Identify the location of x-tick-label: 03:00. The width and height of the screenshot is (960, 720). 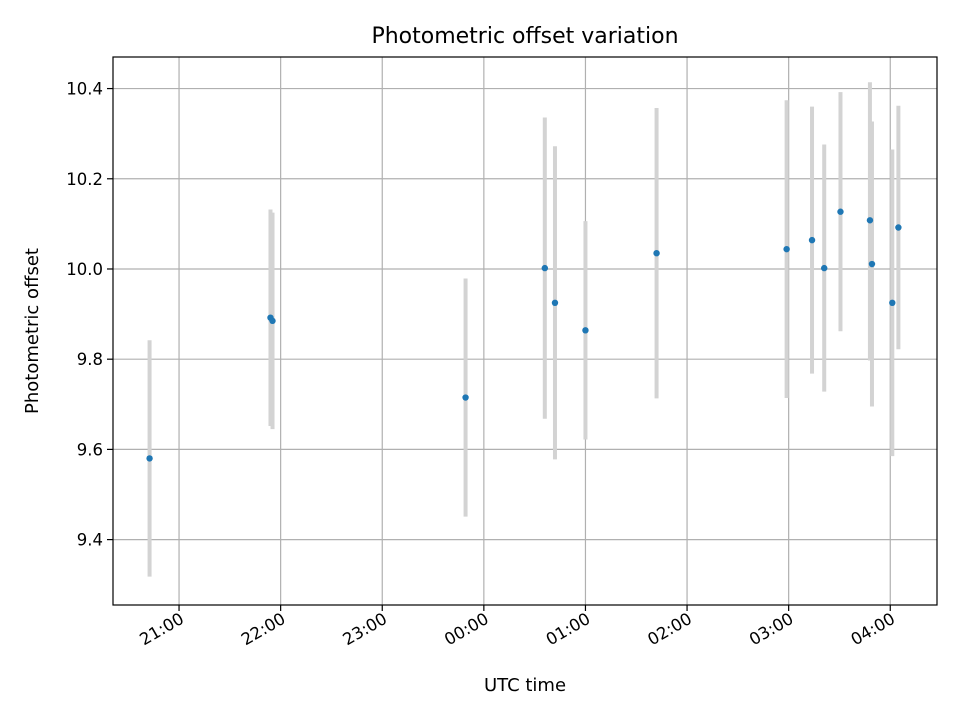
(771, 629).